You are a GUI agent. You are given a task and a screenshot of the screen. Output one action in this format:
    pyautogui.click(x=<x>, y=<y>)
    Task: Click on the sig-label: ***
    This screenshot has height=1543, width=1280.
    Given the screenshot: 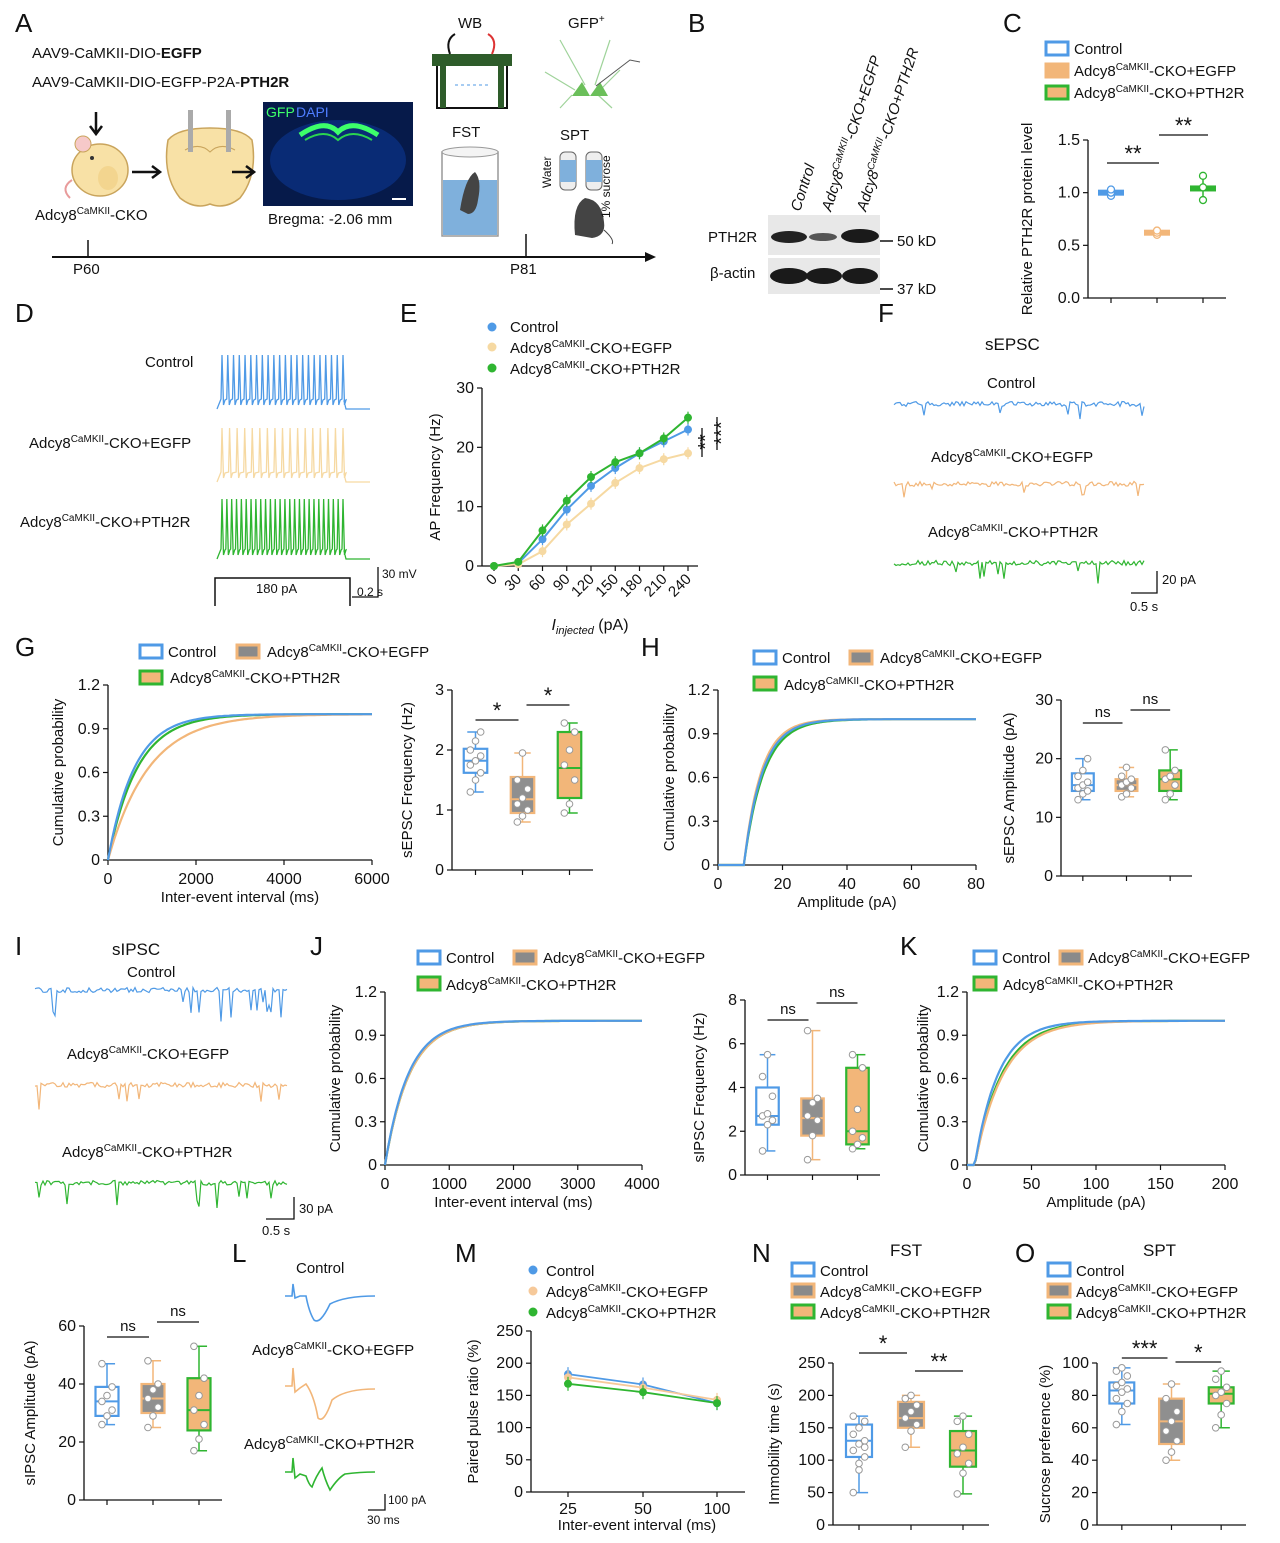 What is the action you would take?
    pyautogui.click(x=722, y=433)
    